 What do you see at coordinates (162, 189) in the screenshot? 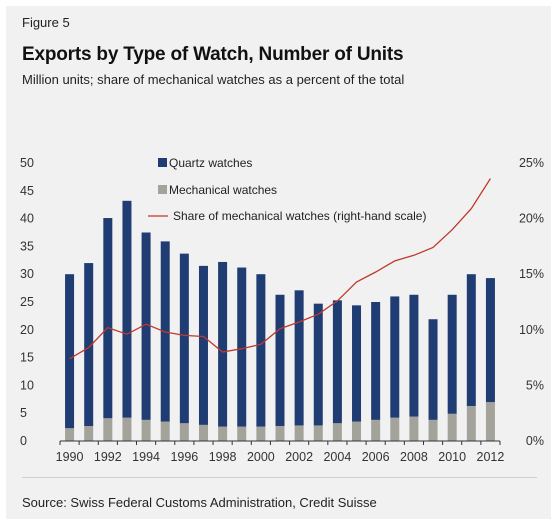
I see `legend-swatch-mechanical` at bounding box center [162, 189].